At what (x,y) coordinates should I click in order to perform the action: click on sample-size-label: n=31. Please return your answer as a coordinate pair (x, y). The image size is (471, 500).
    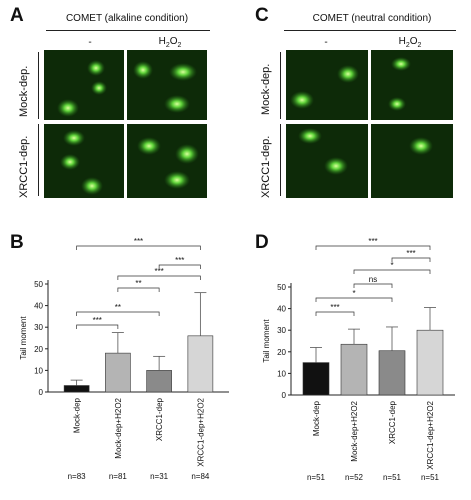
    Looking at the image, I should click on (159, 476).